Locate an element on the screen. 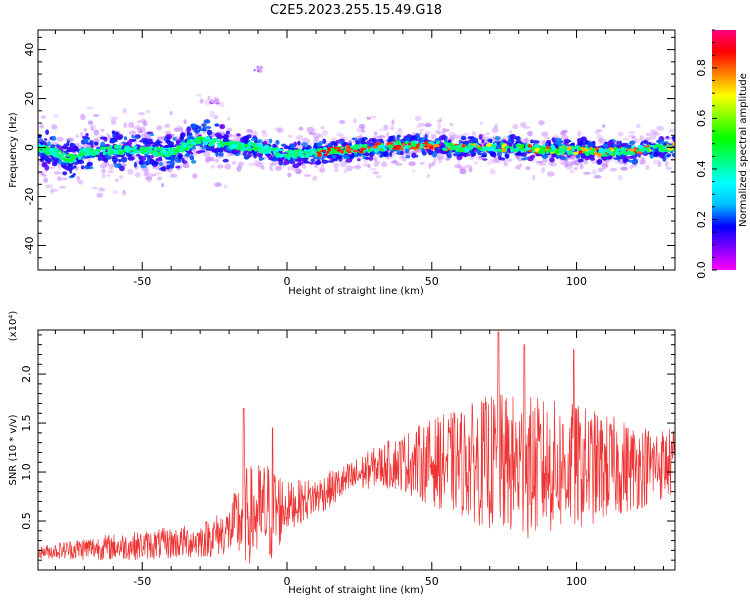 The width and height of the screenshot is (750, 600). x-tick-label: 0 is located at coordinates (287, 281).